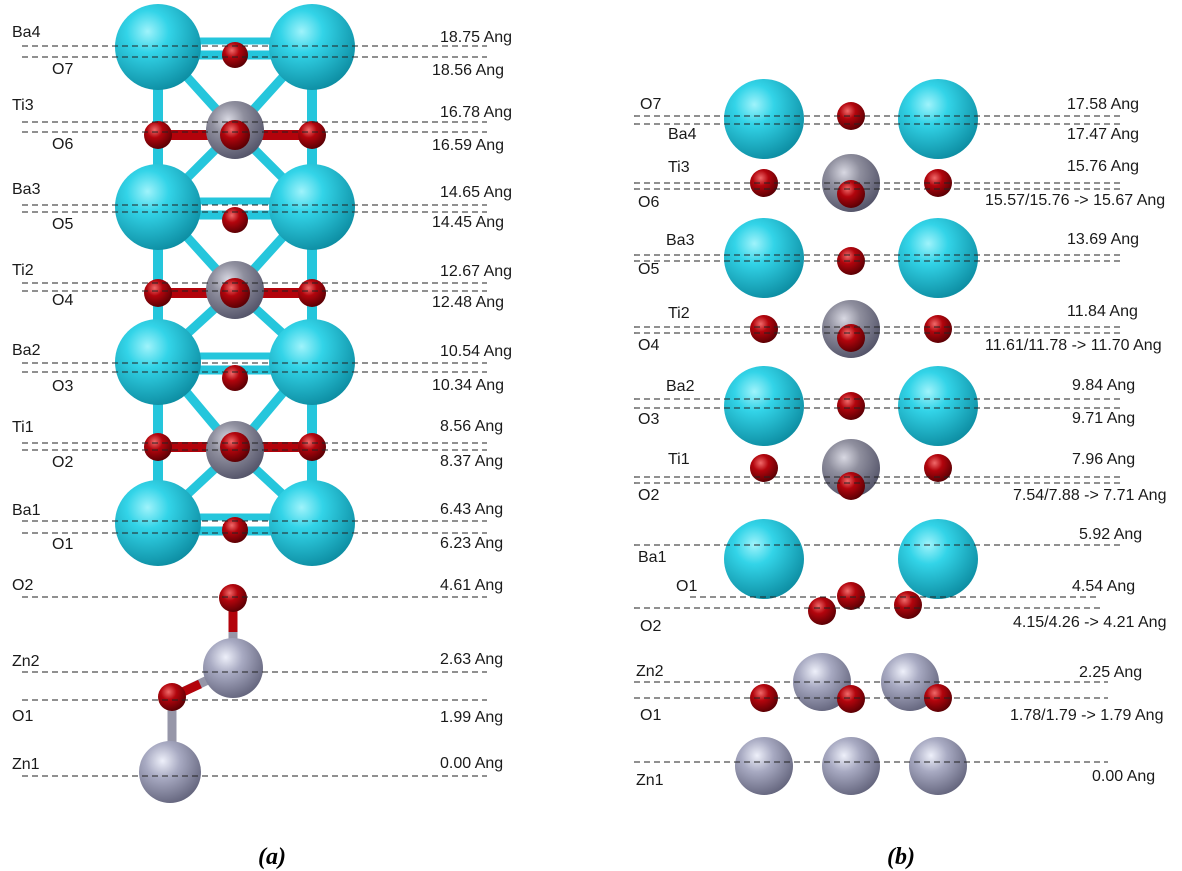  What do you see at coordinates (468, 70) in the screenshot?
I see `layer-value-a: 18.56 Ang` at bounding box center [468, 70].